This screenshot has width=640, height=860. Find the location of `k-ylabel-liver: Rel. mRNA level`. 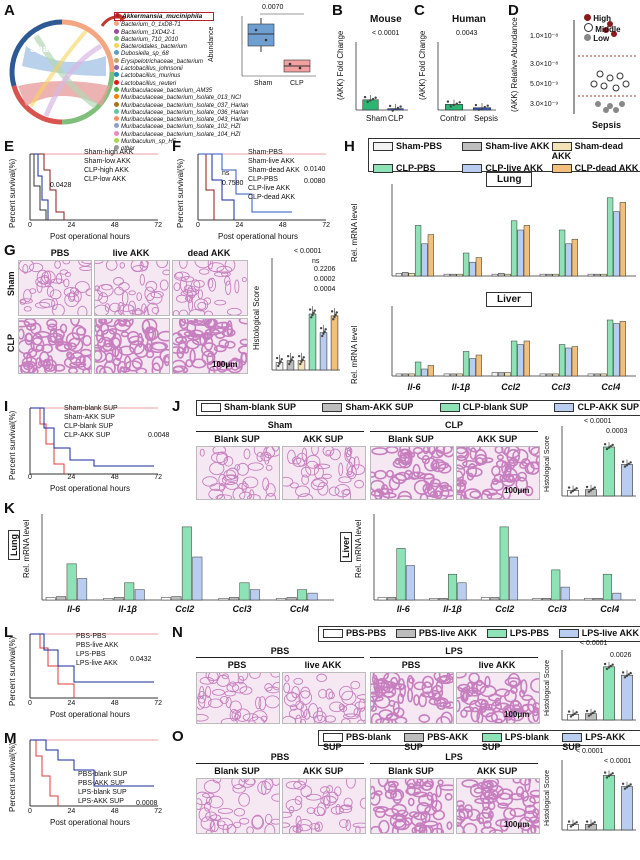

k-ylabel-liver: Rel. mRNA level is located at coordinates (358, 548).